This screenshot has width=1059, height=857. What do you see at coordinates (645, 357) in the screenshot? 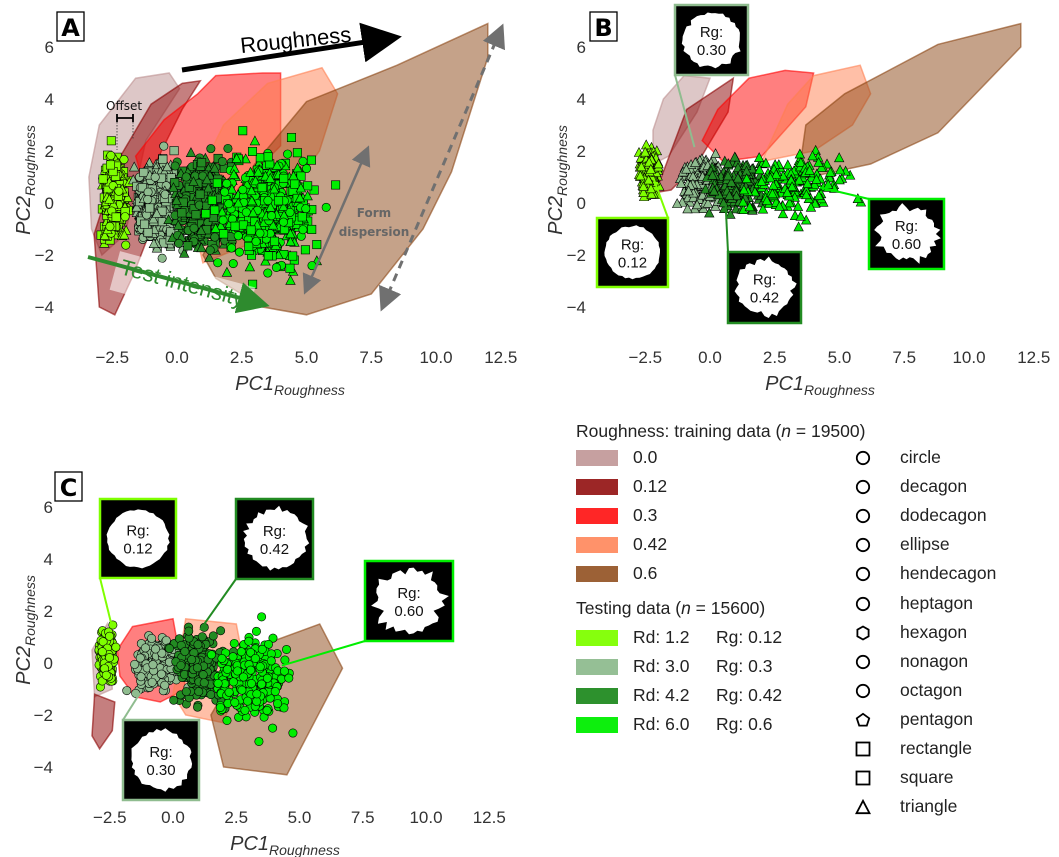
I see `x-tick-label: −2.5` at bounding box center [645, 357].